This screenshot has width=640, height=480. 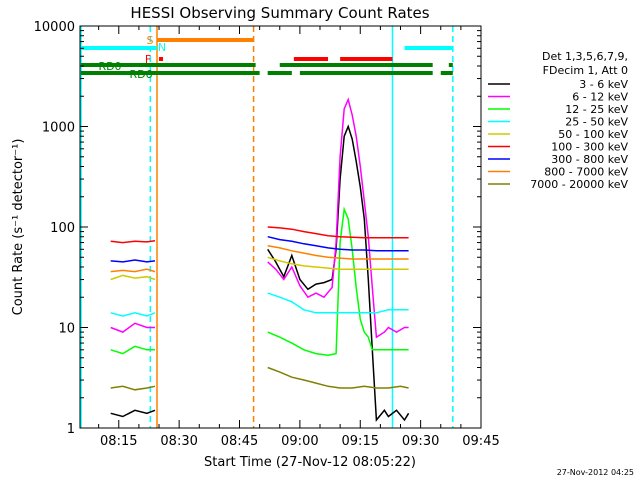 What do you see at coordinates (54, 27) in the screenshot?
I see `y-tick-label: 10000` at bounding box center [54, 27].